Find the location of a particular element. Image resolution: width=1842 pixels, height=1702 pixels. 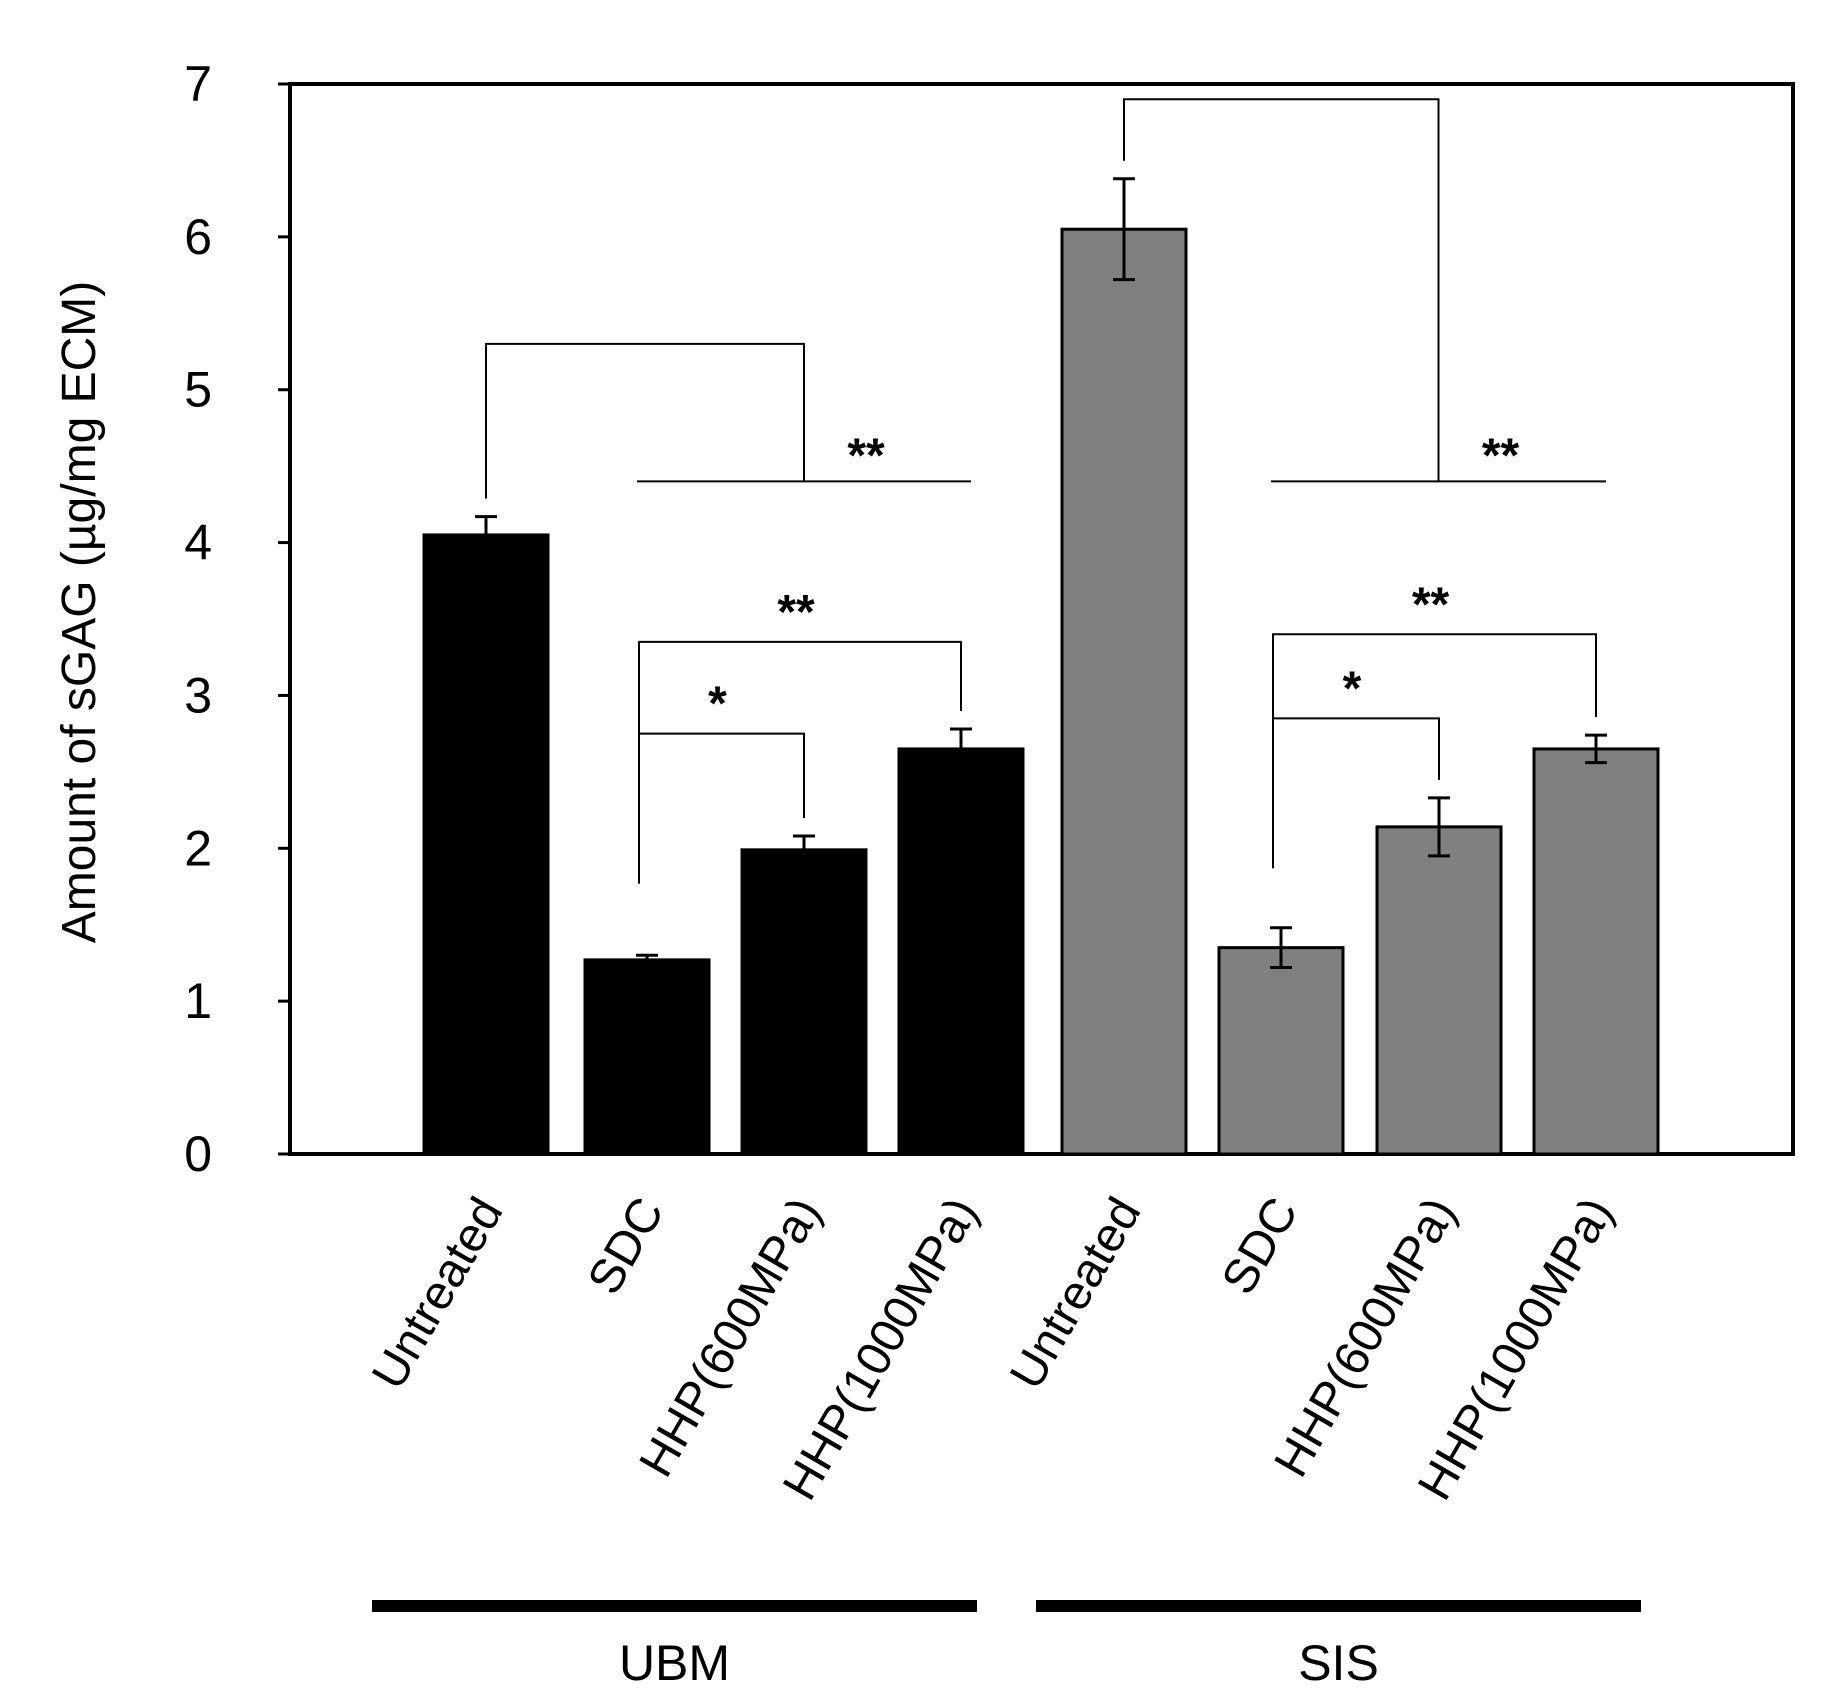

y-axis-ticks: 0 1 2 3 4 5 6 7 is located at coordinates (237, 619).